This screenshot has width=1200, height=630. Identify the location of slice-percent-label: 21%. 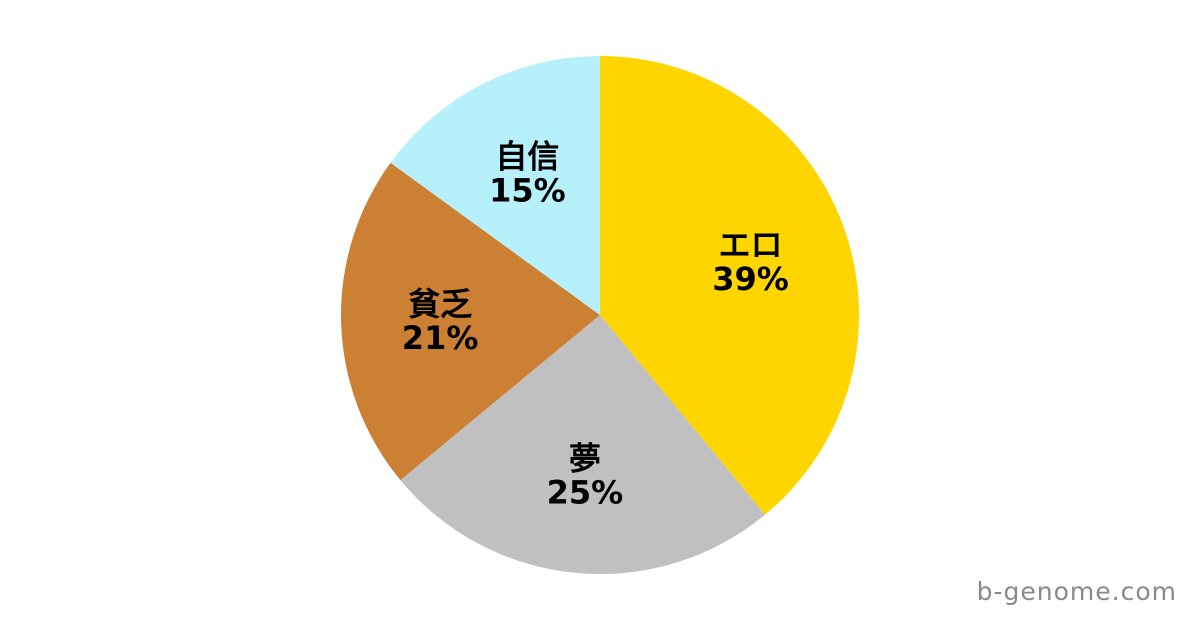
(440, 338).